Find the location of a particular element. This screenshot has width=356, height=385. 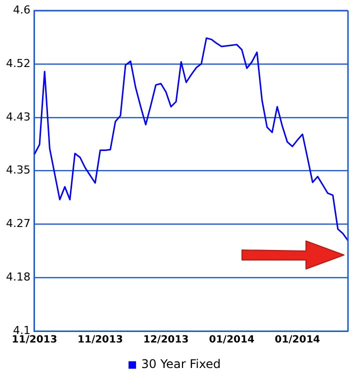

y-tick-label: 4.35 is located at coordinates (18, 170).